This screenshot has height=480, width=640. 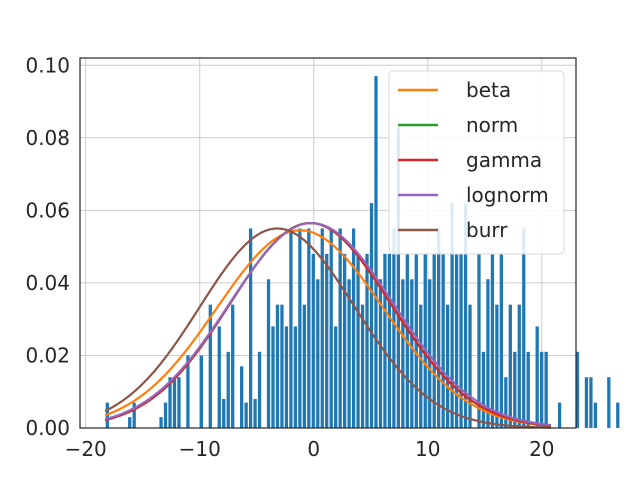 I want to click on legend: beta norm gamma lognorm burr, so click(x=476, y=162).